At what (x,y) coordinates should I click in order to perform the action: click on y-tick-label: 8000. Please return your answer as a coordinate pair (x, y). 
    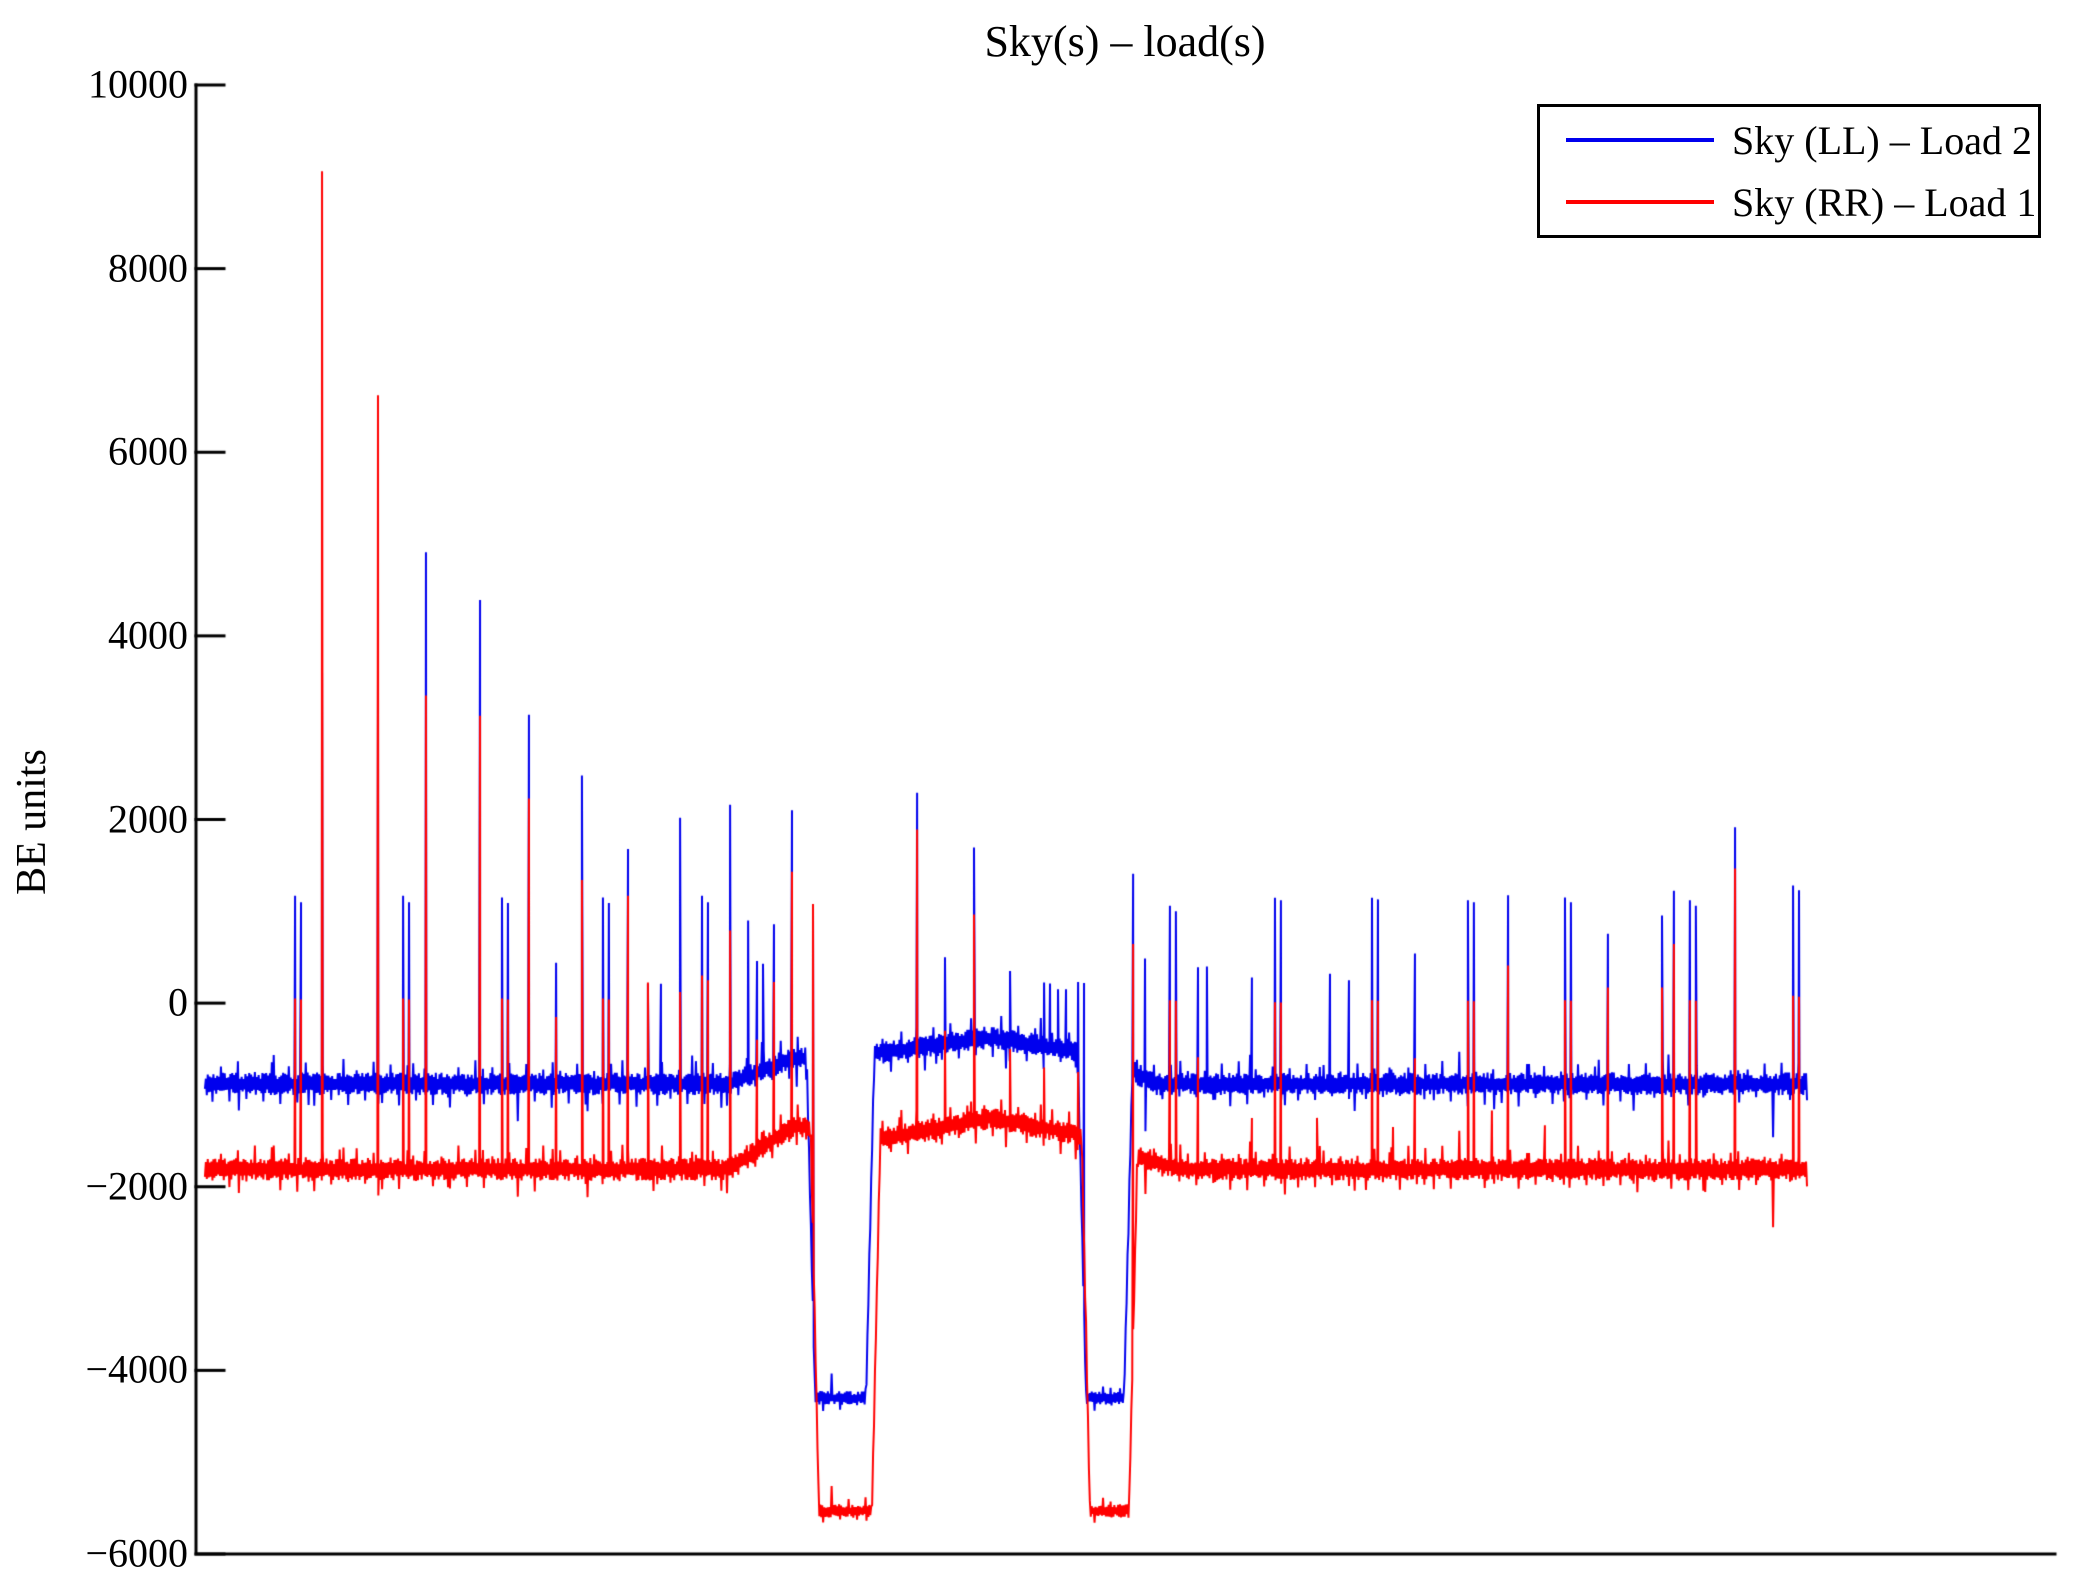
    Looking at the image, I should click on (148, 268).